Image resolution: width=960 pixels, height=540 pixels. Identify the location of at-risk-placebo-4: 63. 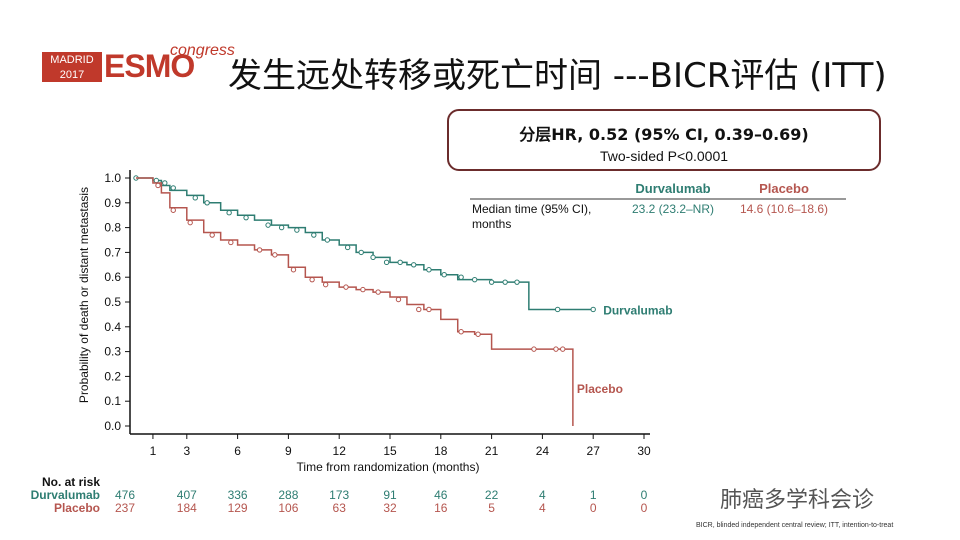
(340, 508).